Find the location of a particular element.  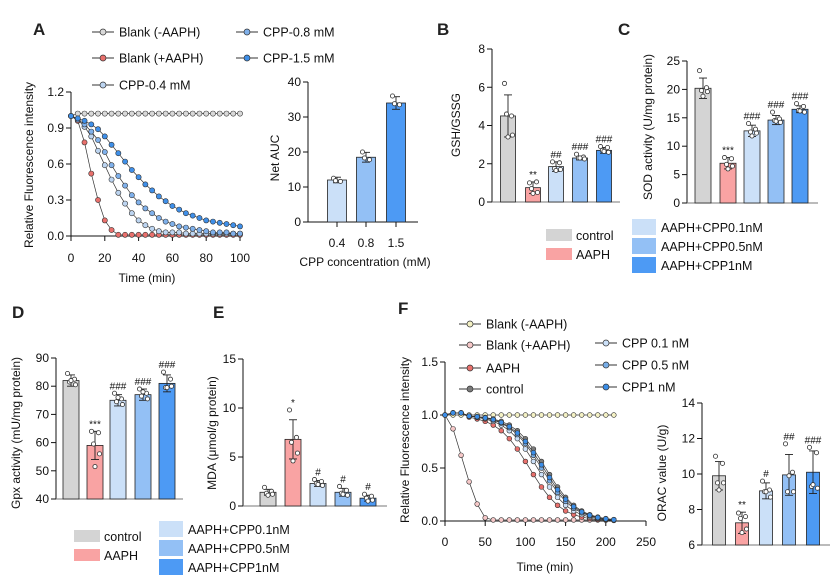

legend-label: Blank (+AAPH) is located at coordinates (528, 346).